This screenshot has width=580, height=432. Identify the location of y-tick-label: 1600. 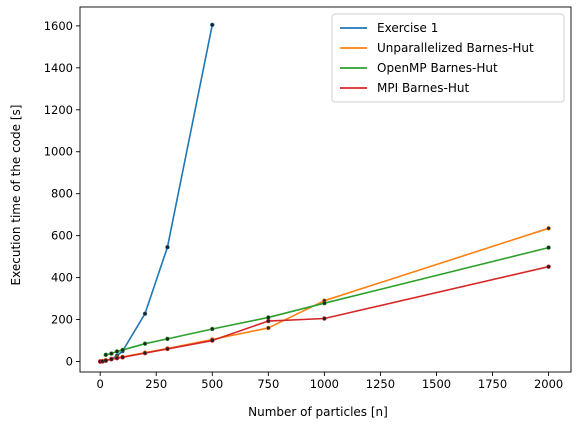
(58, 26).